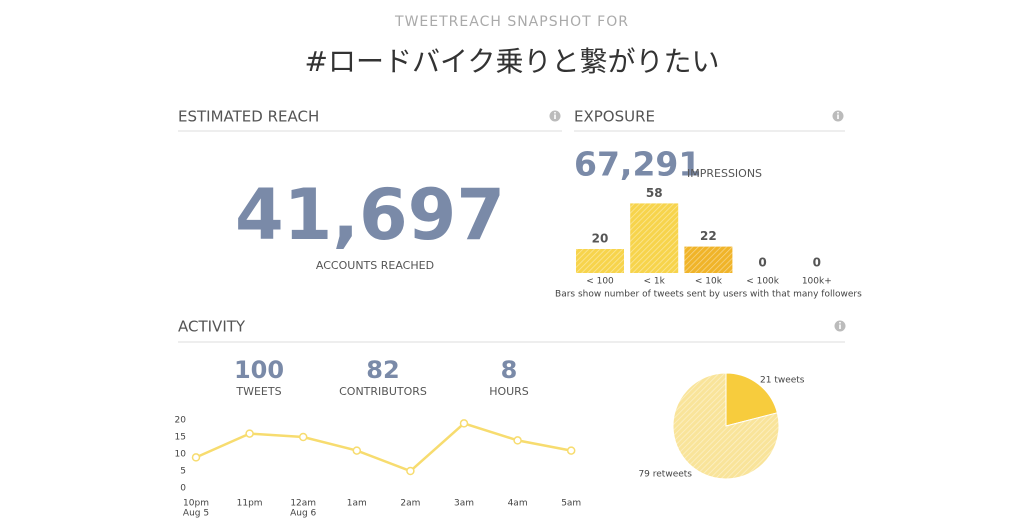 Image resolution: width=1024 pixels, height=520 pixels. Describe the element at coordinates (571, 504) in the screenshot. I see `x-tick-label: 5am` at that location.